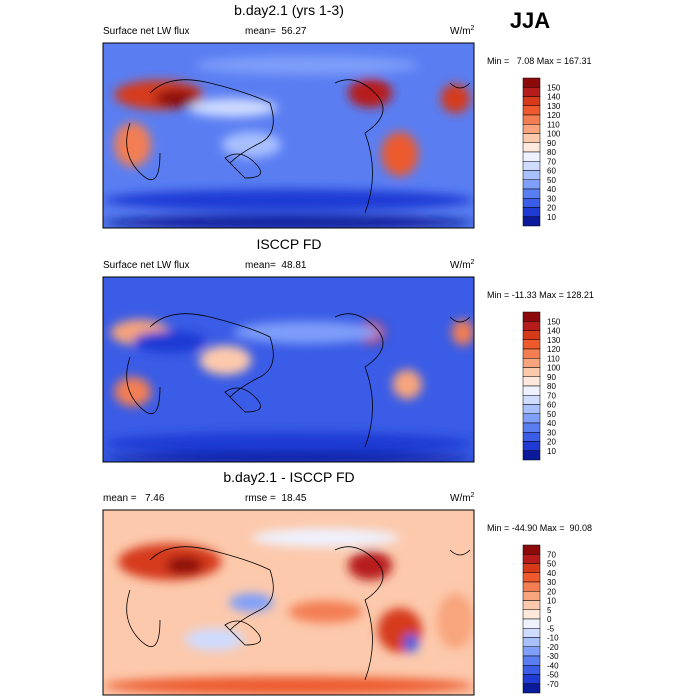 The height and width of the screenshot is (700, 700). Describe the element at coordinates (276, 498) in the screenshot. I see `center-label: rmse = 18.45` at that location.